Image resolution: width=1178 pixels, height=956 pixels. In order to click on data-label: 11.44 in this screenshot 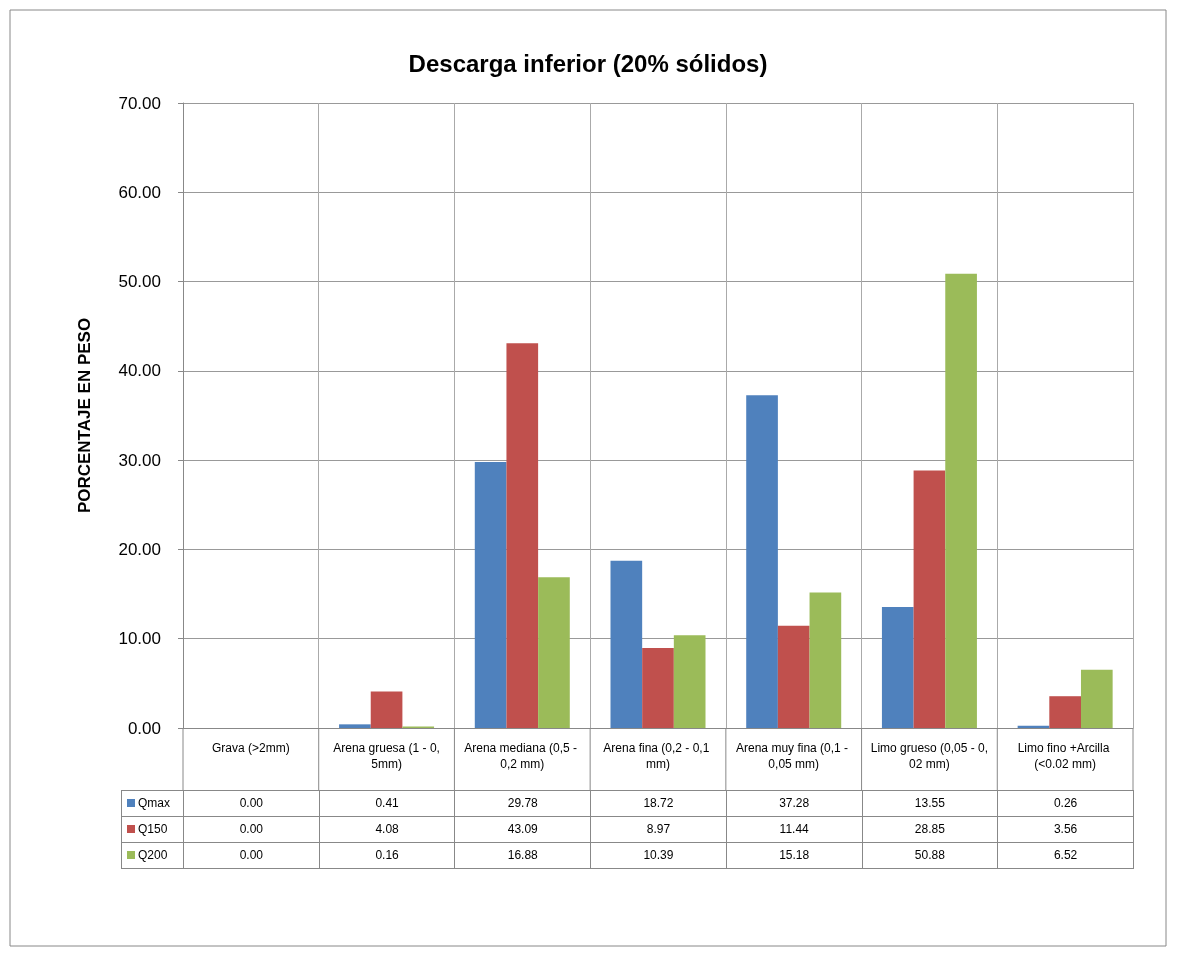, I will do `click(794, 829)`.